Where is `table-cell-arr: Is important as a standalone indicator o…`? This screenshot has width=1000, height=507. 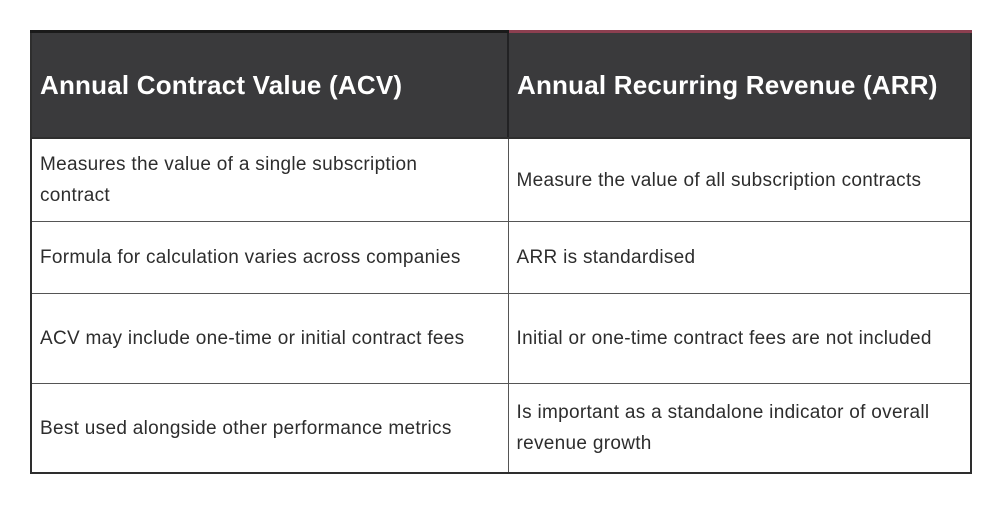
table-cell-arr: Is important as a standalone indicator o… is located at coordinates (739, 428).